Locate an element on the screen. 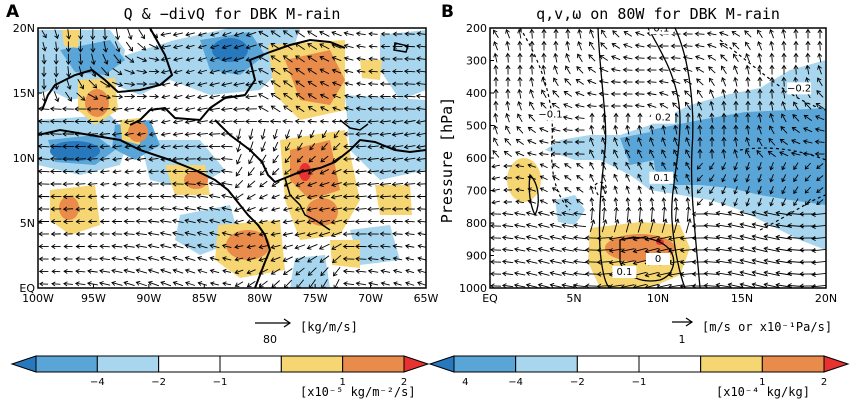 The image size is (858, 404). coastline is located at coordinates (297, 49).